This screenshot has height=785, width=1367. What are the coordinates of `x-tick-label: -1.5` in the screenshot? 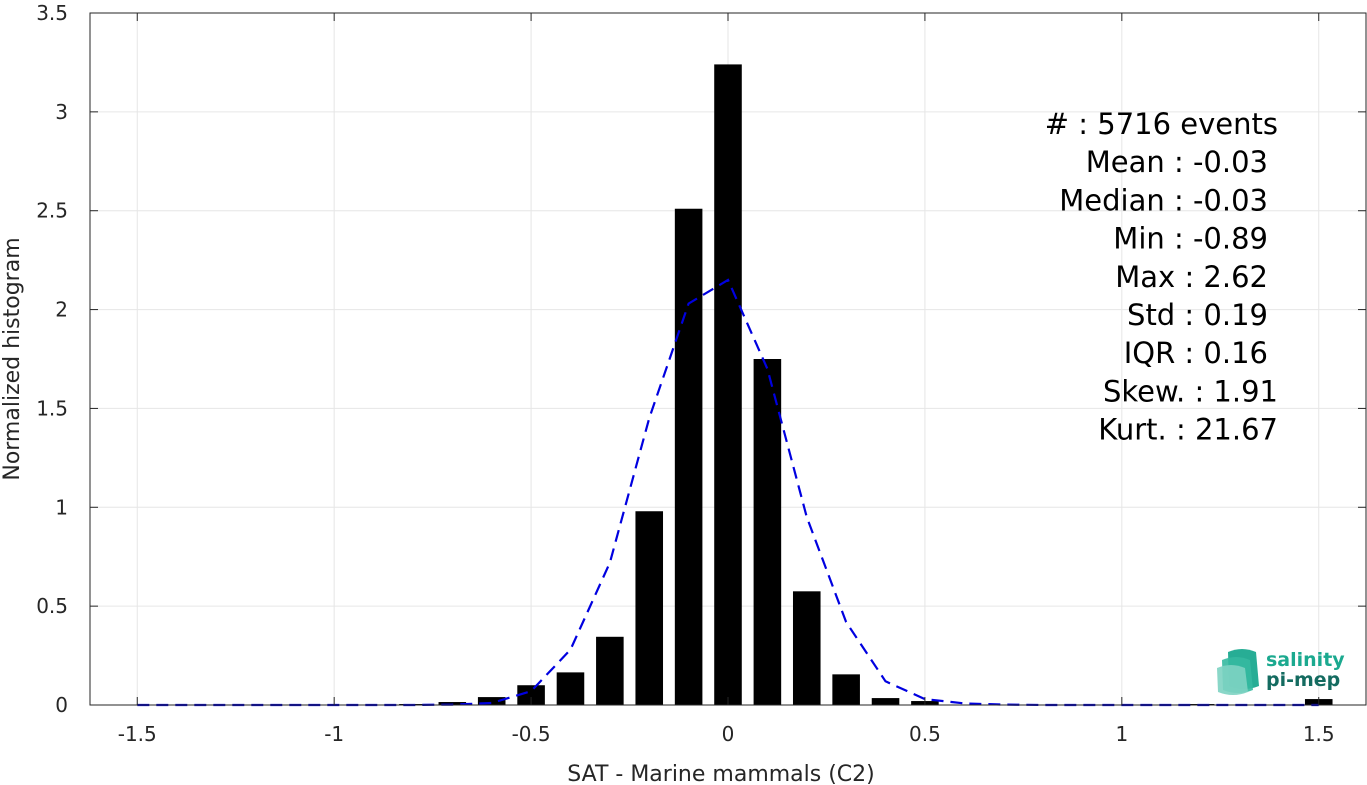 It's located at (137, 734).